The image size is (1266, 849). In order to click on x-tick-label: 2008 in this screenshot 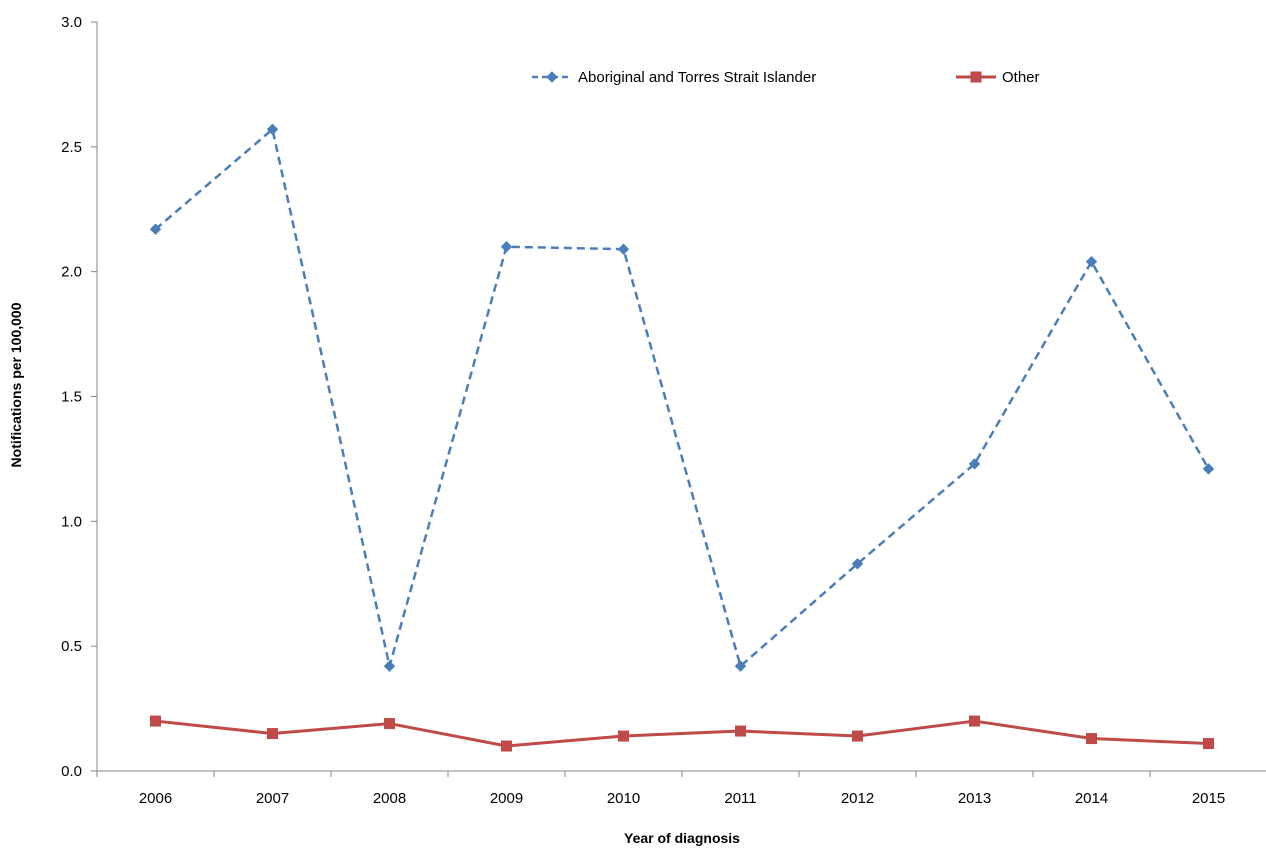, I will do `click(389, 798)`.